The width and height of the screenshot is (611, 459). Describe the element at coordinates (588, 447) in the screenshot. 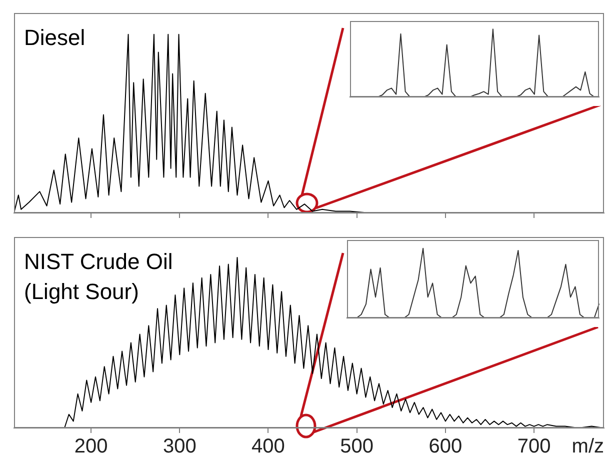

I see `x-axis-title: m/z` at that location.